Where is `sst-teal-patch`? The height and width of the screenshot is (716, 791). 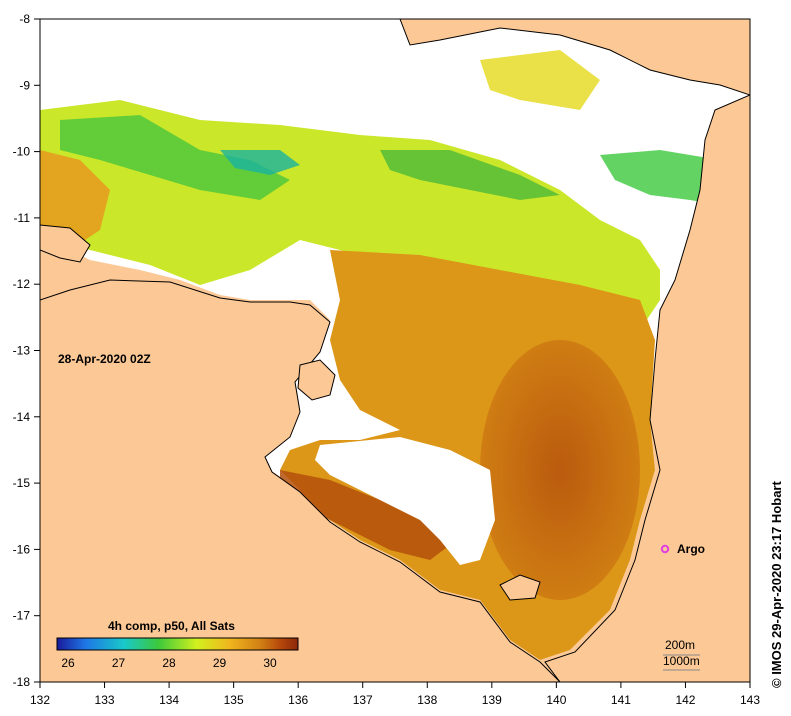
sst-teal-patch is located at coordinates (260, 162).